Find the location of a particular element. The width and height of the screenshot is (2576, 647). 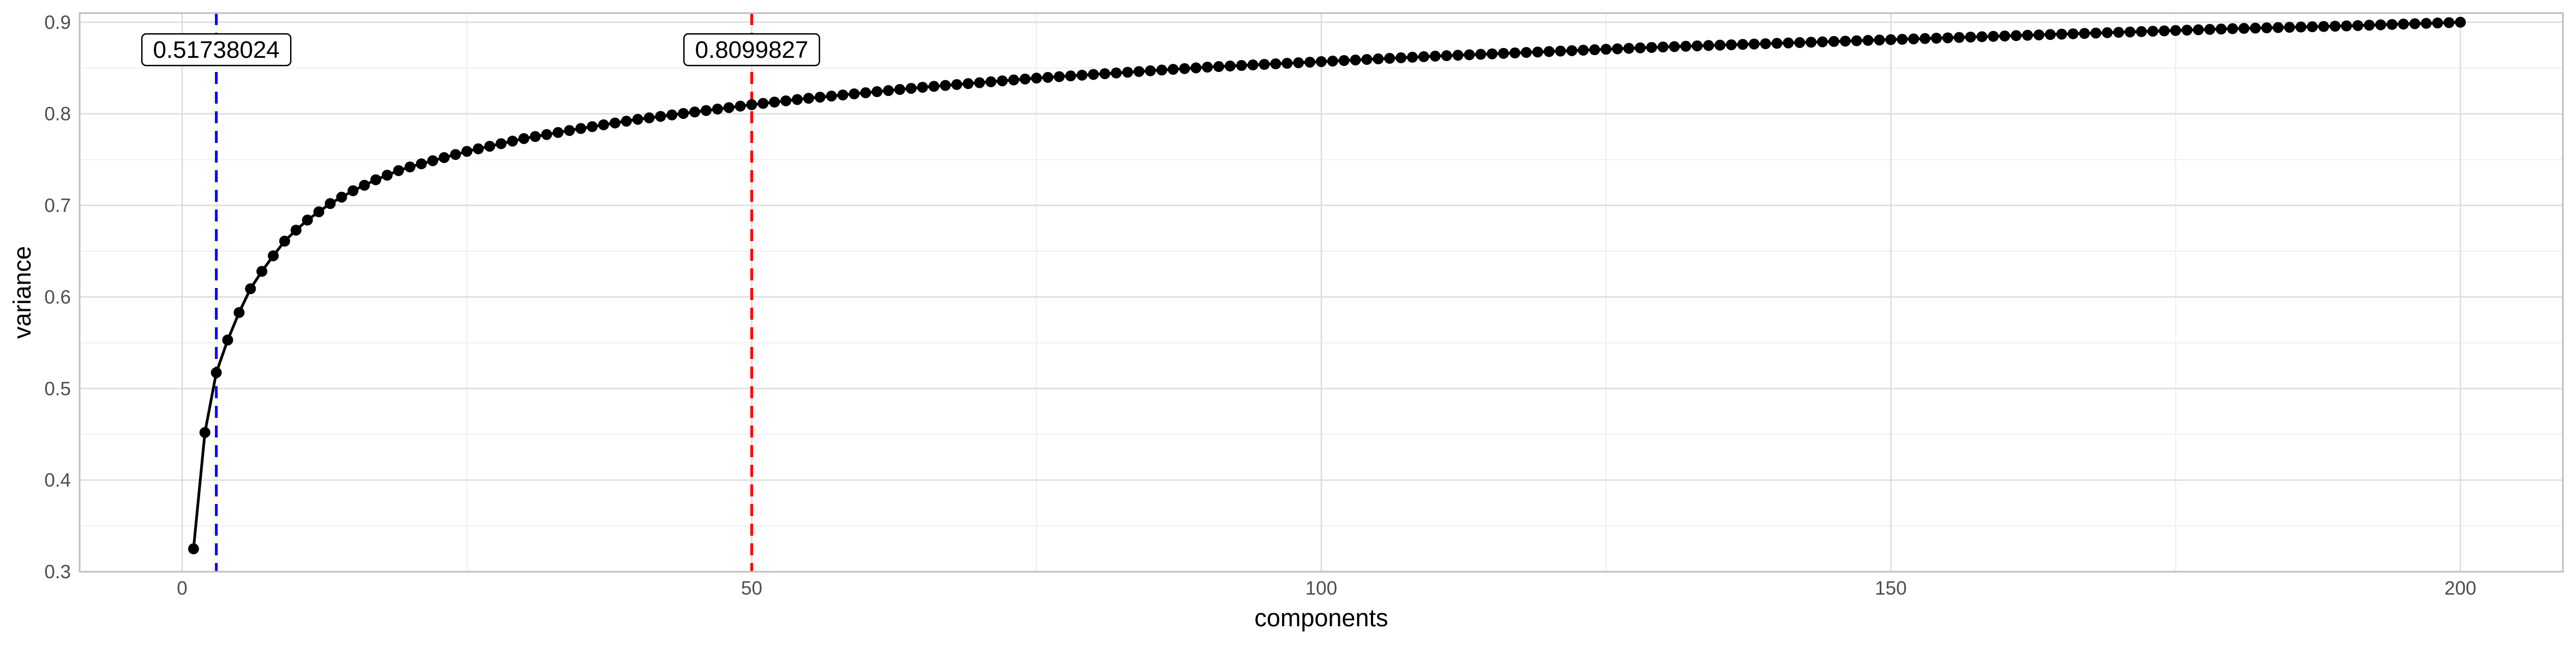

x-tick-label: 100 is located at coordinates (1321, 588).